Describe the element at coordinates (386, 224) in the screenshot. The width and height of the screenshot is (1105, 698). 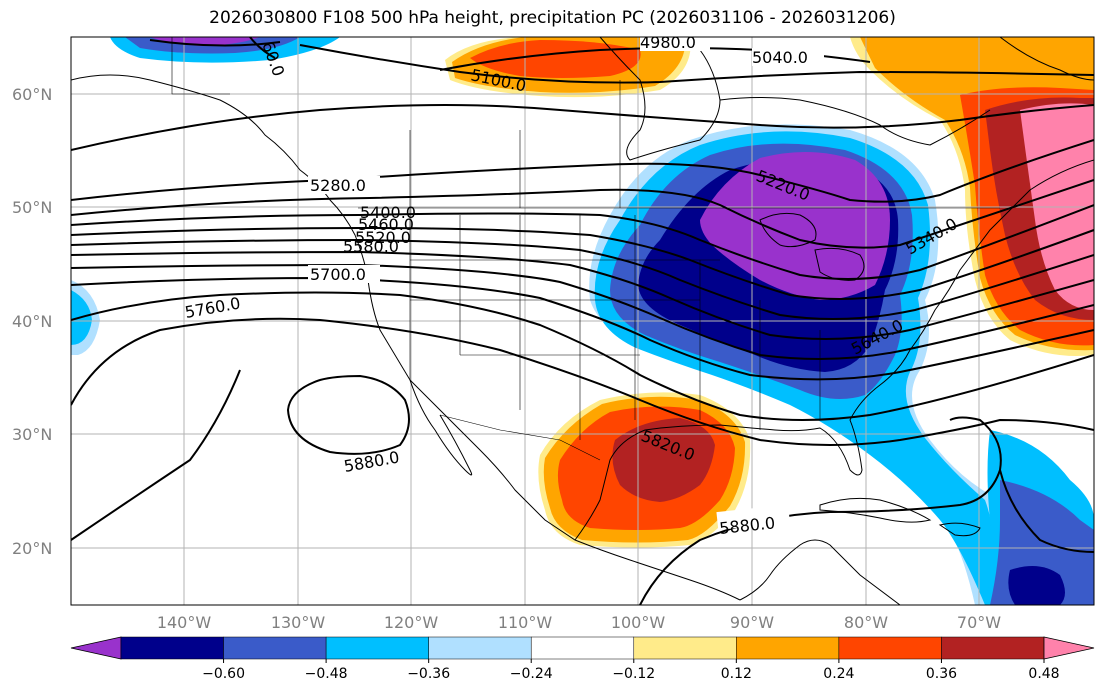
I see `contour-label-5460: 5460.0` at that location.